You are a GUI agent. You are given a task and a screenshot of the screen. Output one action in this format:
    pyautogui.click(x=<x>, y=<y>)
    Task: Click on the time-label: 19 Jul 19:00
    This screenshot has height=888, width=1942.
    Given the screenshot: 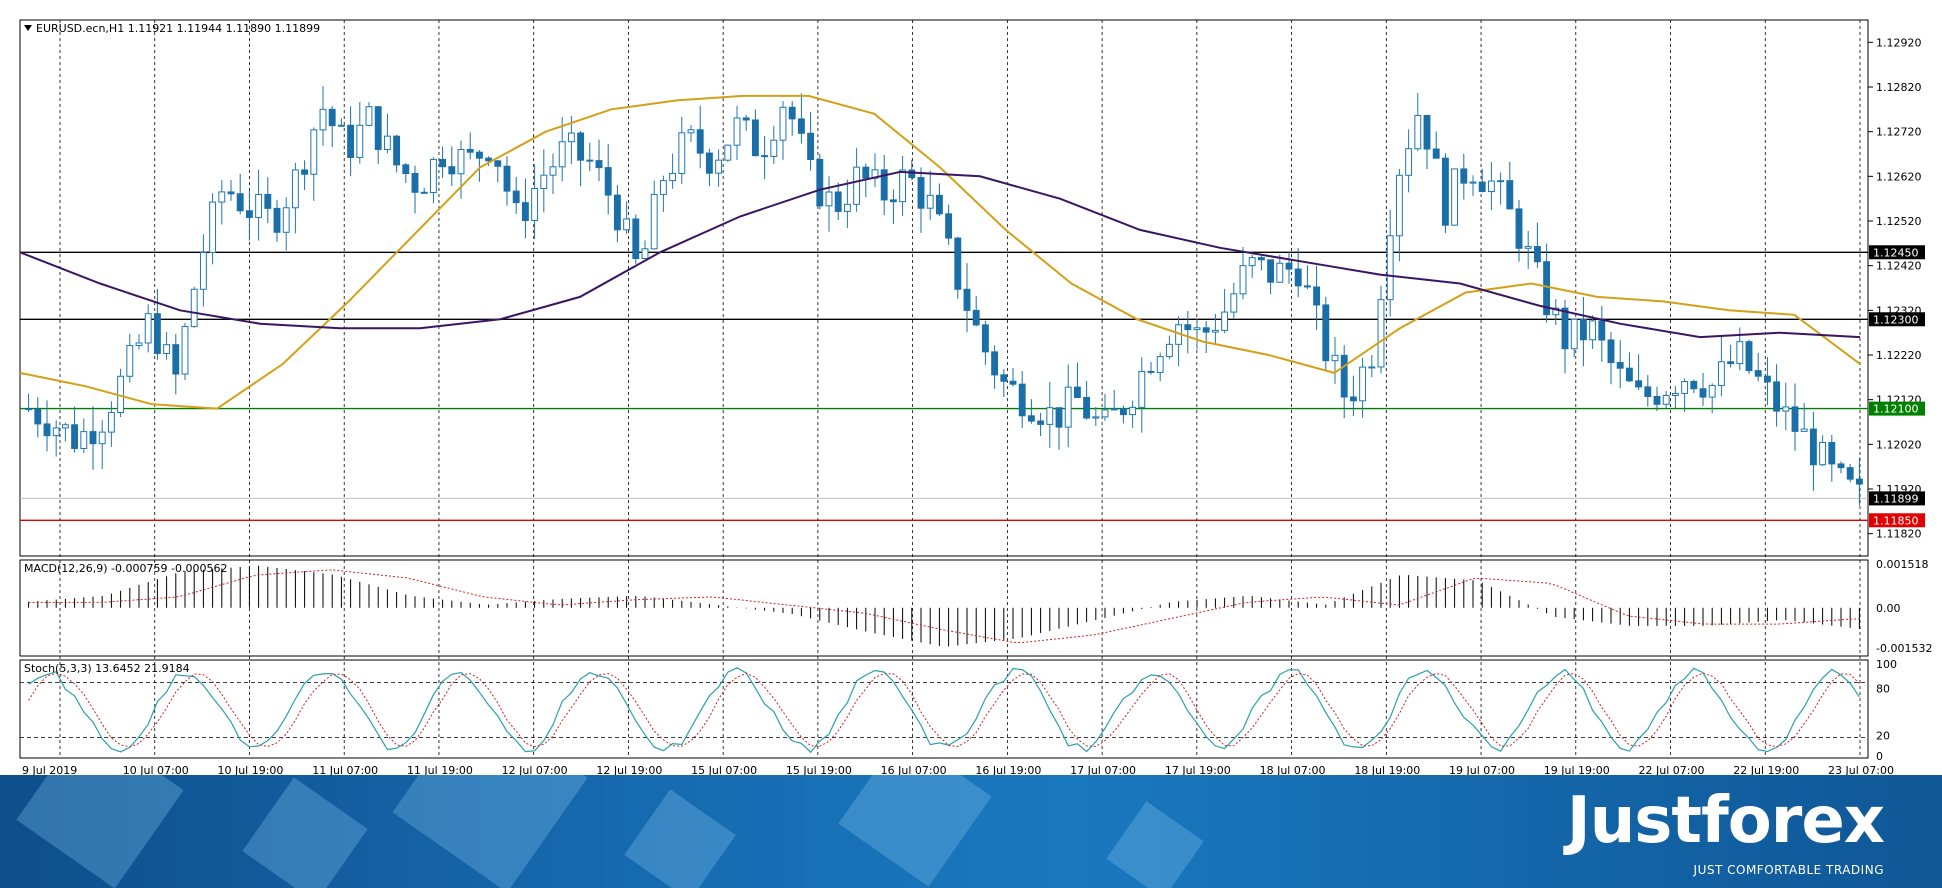 What is the action you would take?
    pyautogui.click(x=1577, y=769)
    